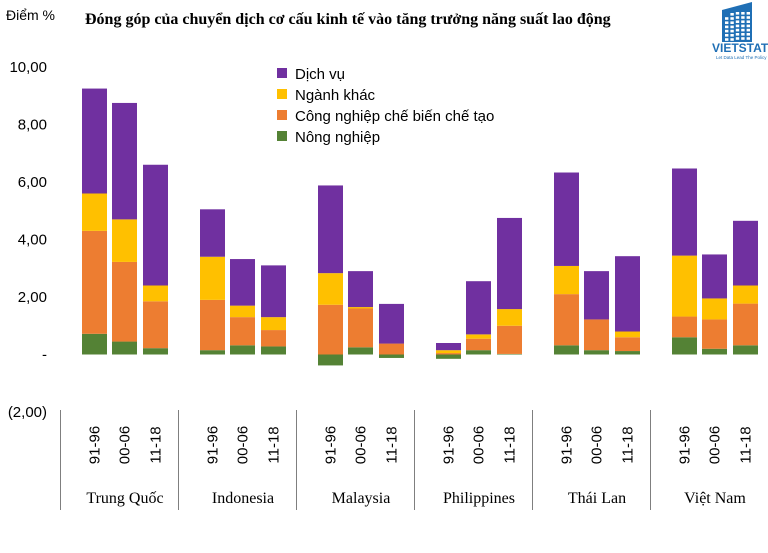 This screenshot has width=768, height=553. Describe the element at coordinates (243, 498) in the screenshot. I see `country-label: Indonesia` at that location.